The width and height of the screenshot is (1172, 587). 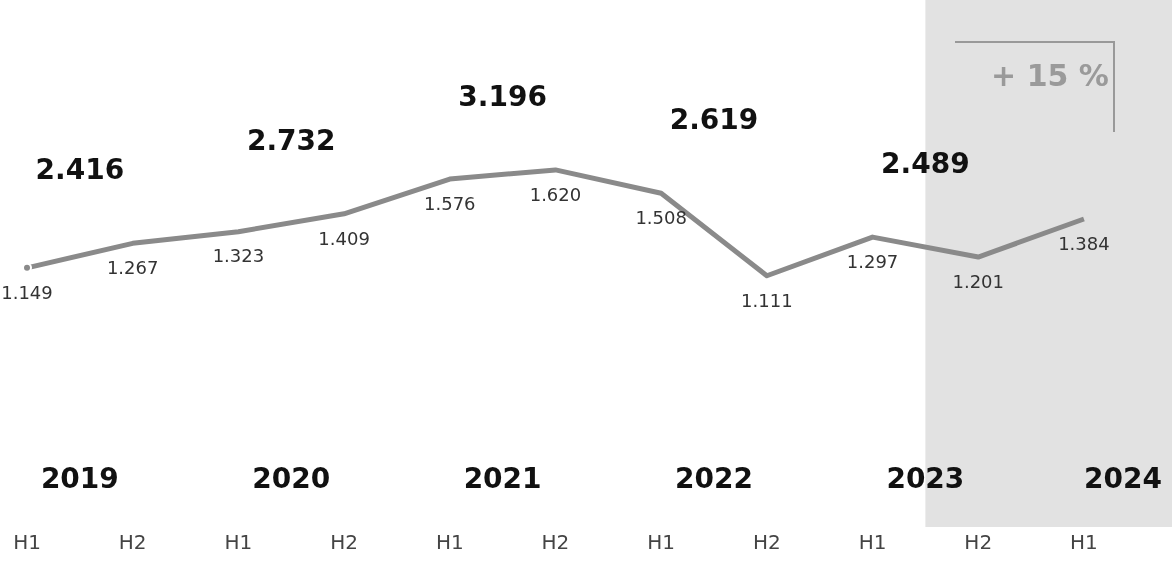 What do you see at coordinates (925, 478) in the screenshot?
I see `text: 2023` at bounding box center [925, 478].